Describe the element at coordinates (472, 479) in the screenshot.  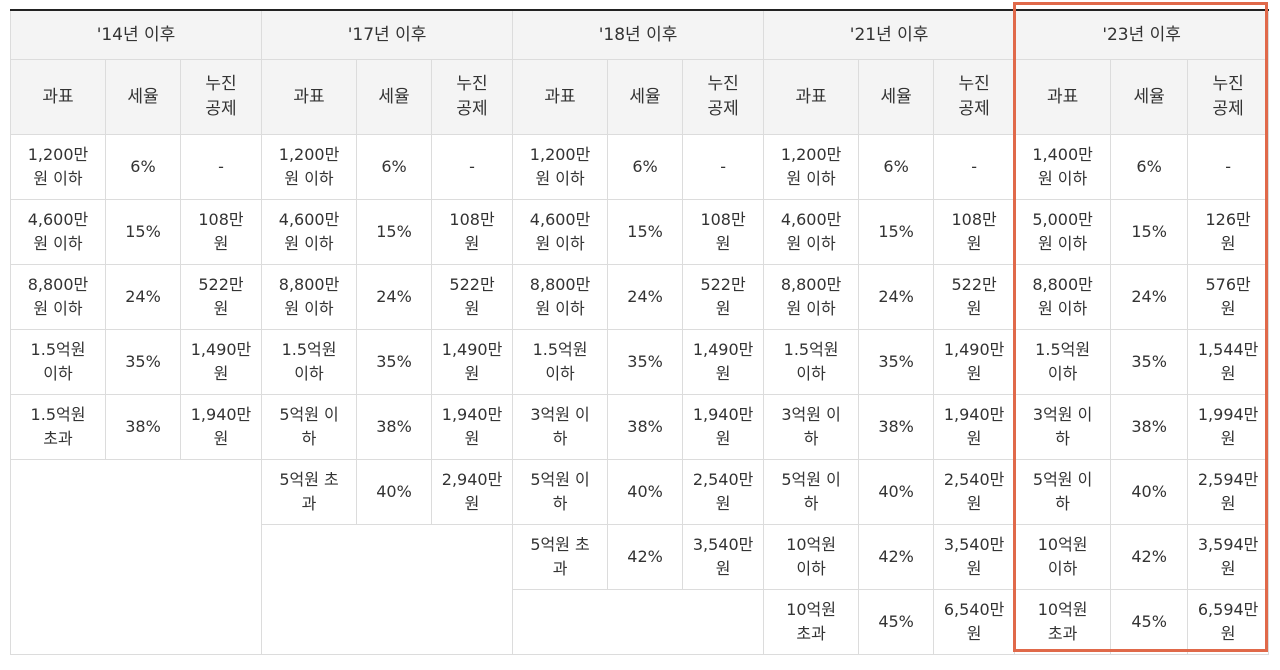
I see `deduction-line: 2,940만` at that location.